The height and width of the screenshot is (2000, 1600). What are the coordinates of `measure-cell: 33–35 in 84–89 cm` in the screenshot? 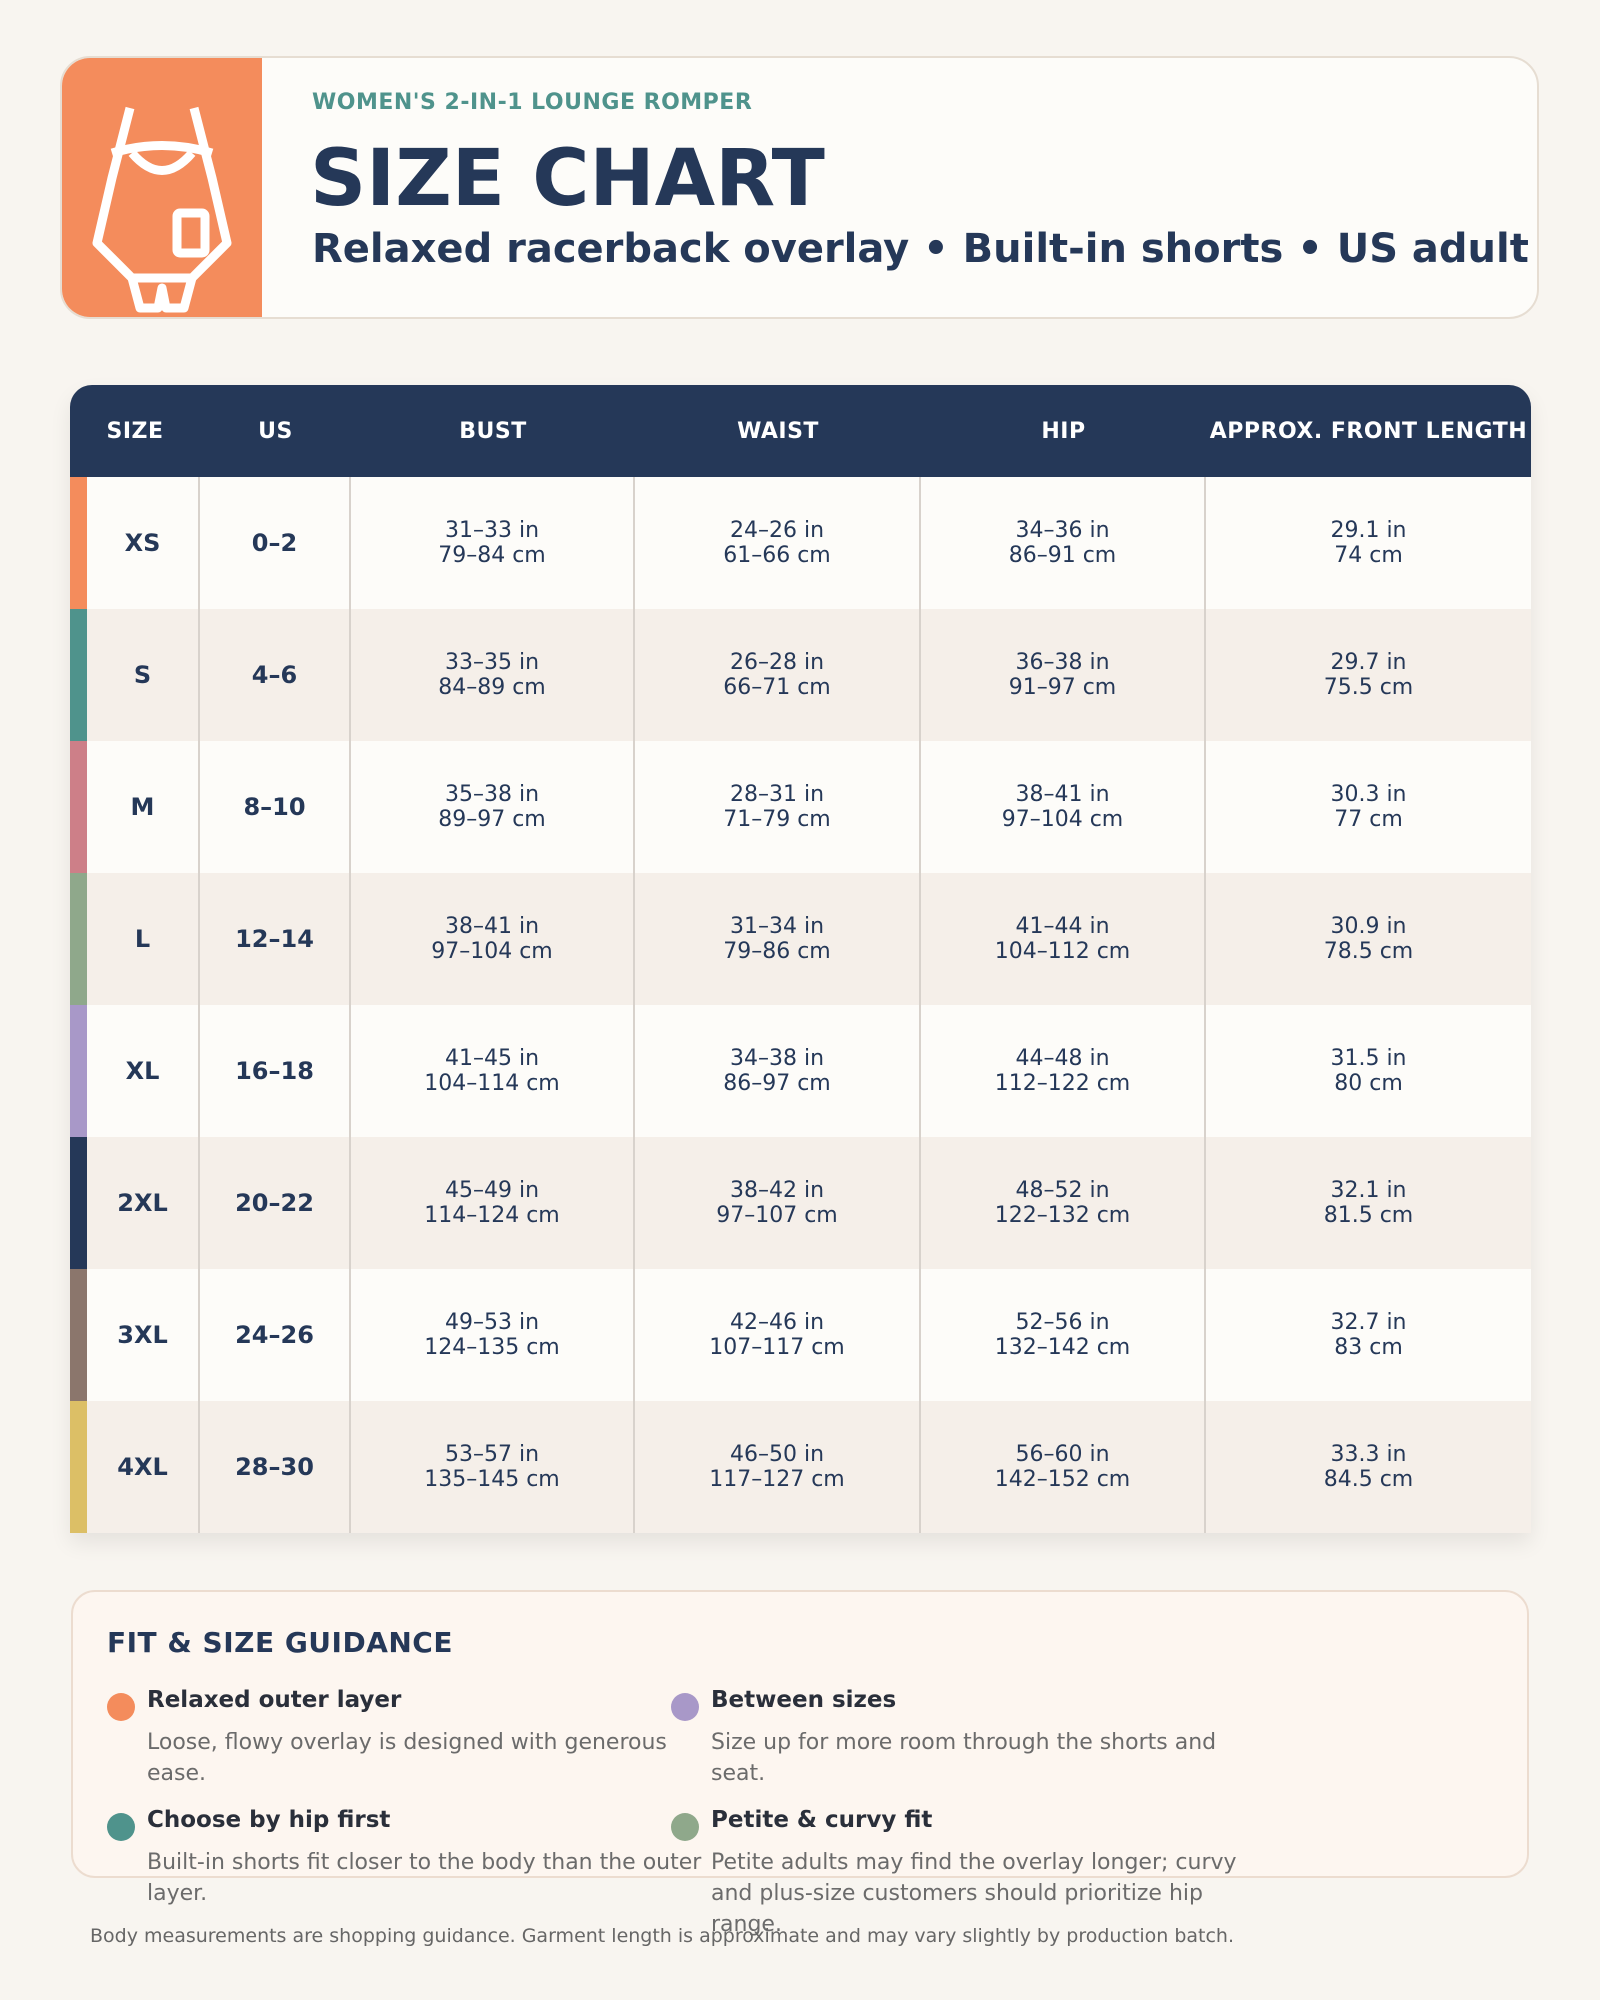 It's located at (493, 675).